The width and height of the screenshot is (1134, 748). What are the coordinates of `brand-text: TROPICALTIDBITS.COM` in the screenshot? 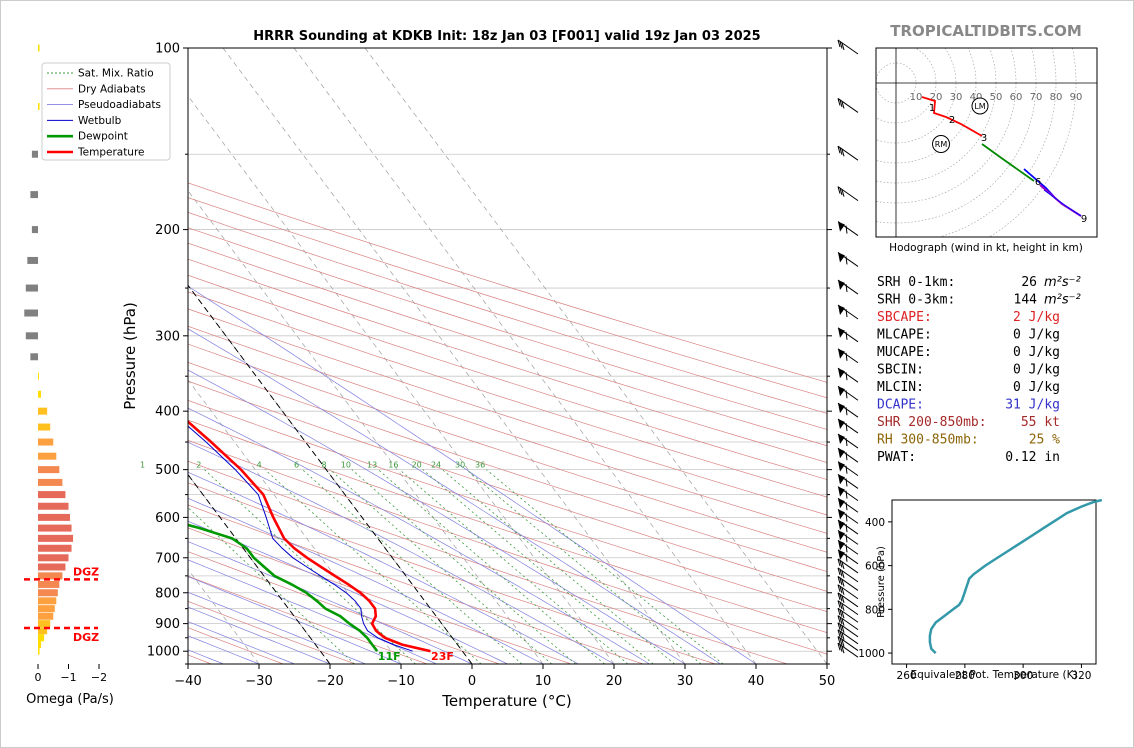 It's located at (986, 31).